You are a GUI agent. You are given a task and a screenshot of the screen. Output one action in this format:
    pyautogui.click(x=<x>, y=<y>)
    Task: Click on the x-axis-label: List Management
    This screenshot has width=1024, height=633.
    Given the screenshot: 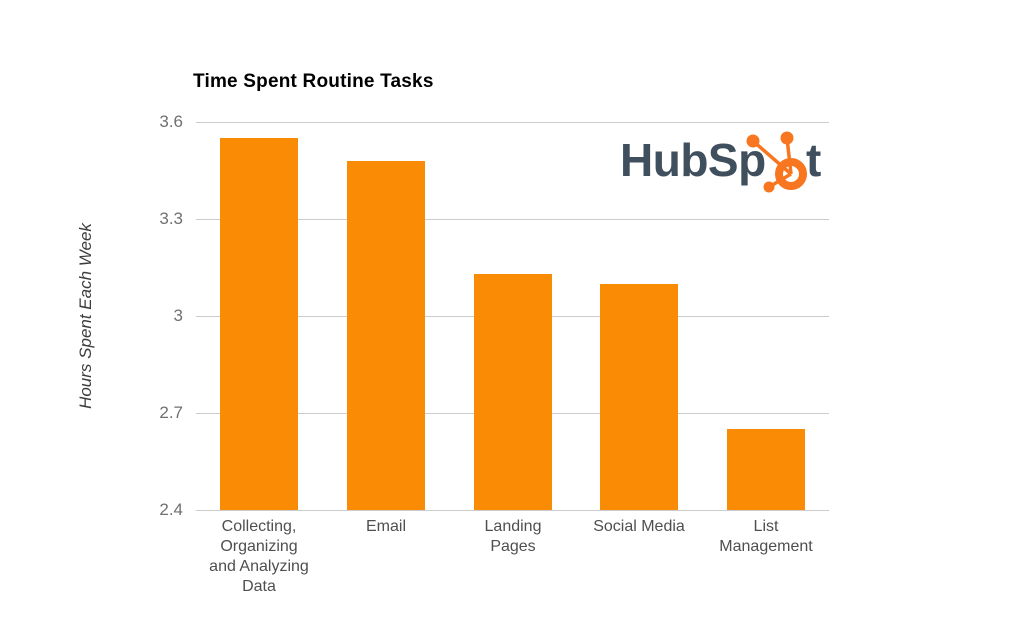 What is the action you would take?
    pyautogui.click(x=766, y=536)
    